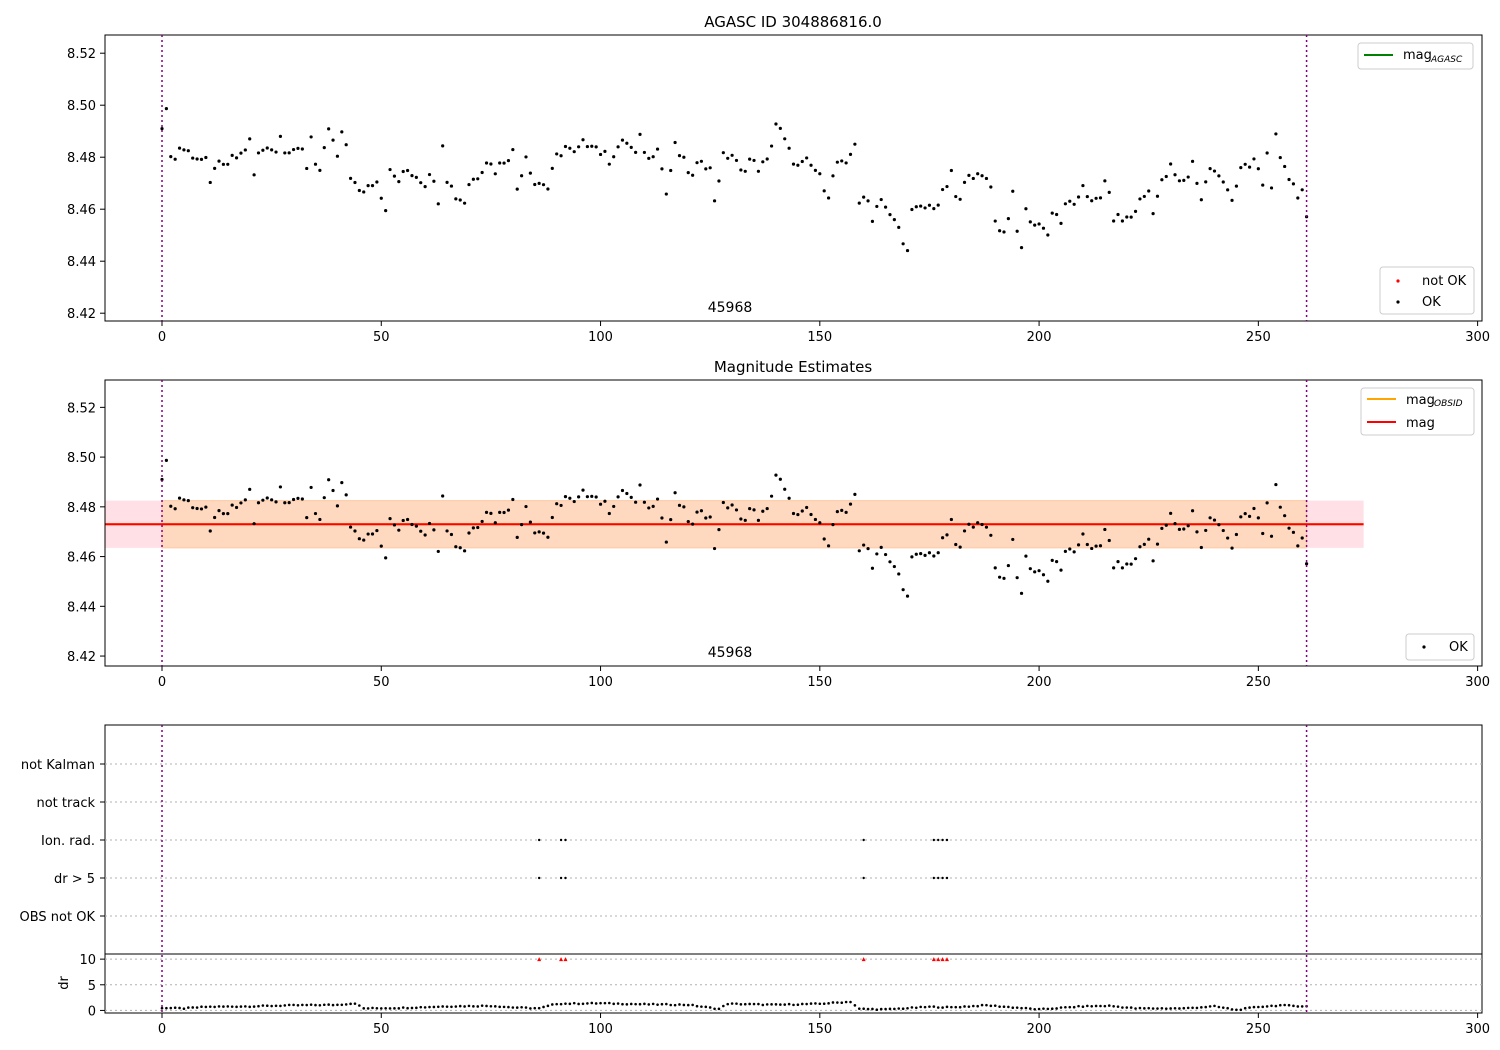  I want to click on x-tick-label: 300, so click(1477, 1029).